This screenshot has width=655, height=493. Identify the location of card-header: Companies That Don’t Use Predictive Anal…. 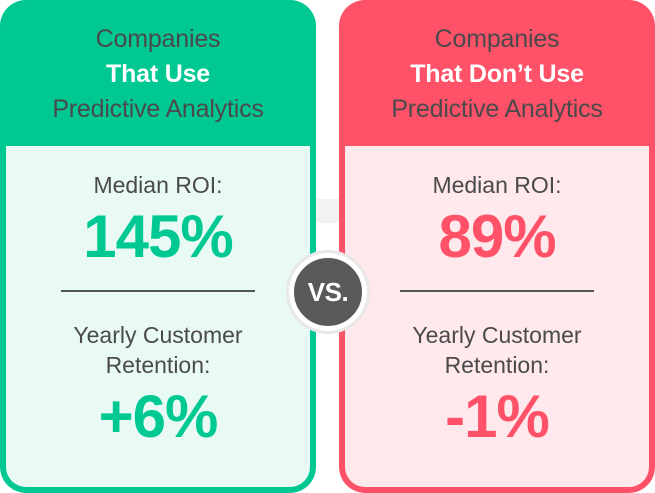
(497, 73).